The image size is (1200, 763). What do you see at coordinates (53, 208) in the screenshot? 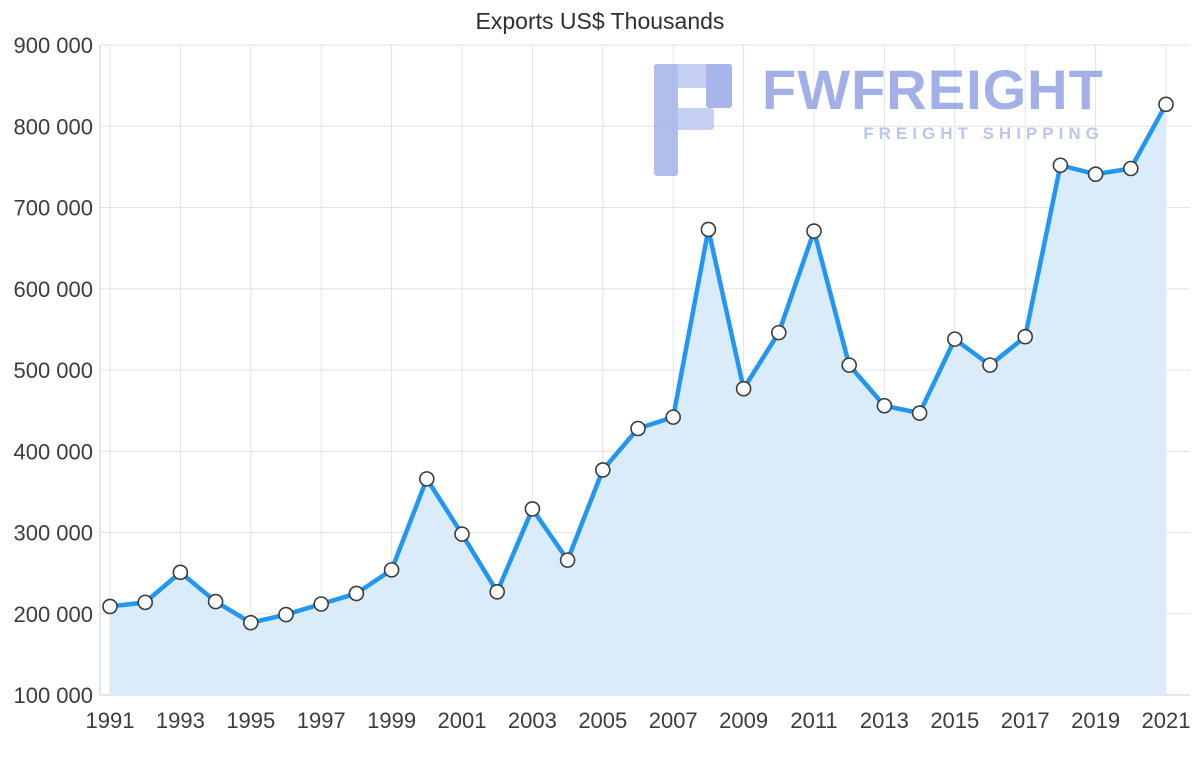
I see `y-tick-label: 700 000` at bounding box center [53, 208].